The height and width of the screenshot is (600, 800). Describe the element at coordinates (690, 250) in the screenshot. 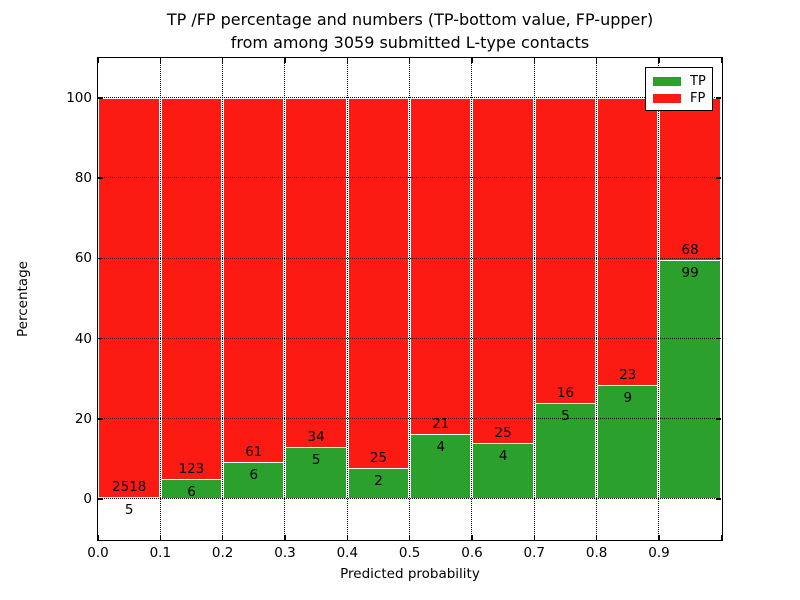

I see `fp-count-label: 68` at that location.